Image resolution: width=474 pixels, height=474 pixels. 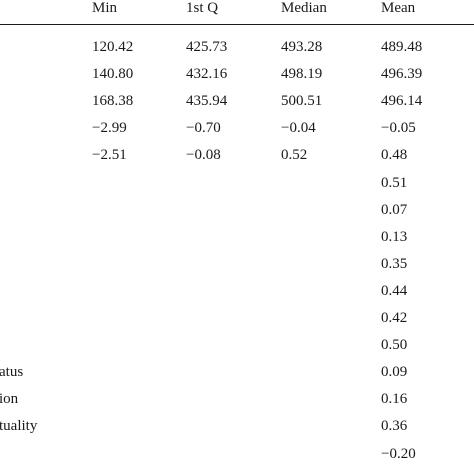 What do you see at coordinates (9, 399) in the screenshot?
I see `row-label: ion` at bounding box center [9, 399].